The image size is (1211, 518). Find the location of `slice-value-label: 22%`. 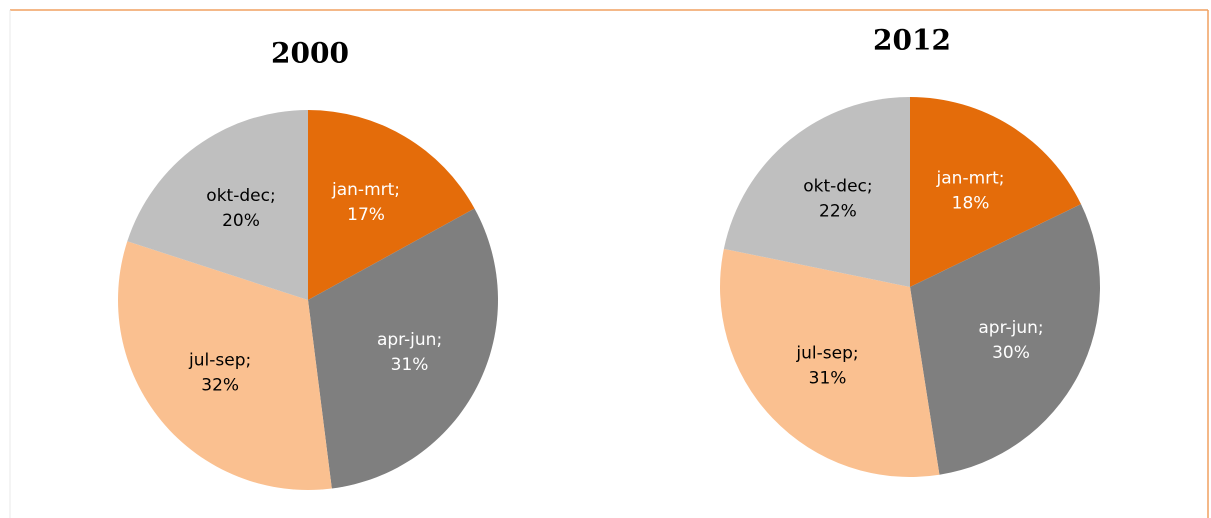

slice-value-label: 22% is located at coordinates (838, 212).